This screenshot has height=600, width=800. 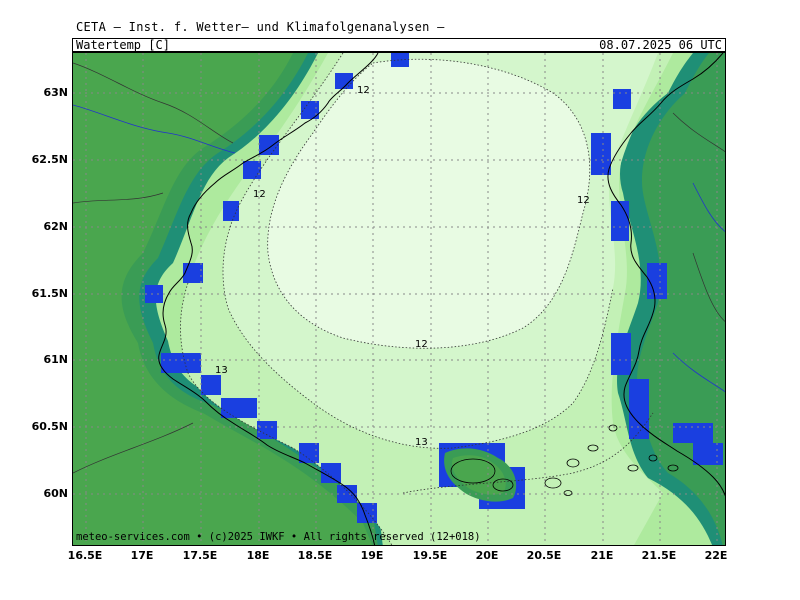 What do you see at coordinates (221, 370) in the screenshot?
I see `contour-label-13-west: 13` at bounding box center [221, 370].